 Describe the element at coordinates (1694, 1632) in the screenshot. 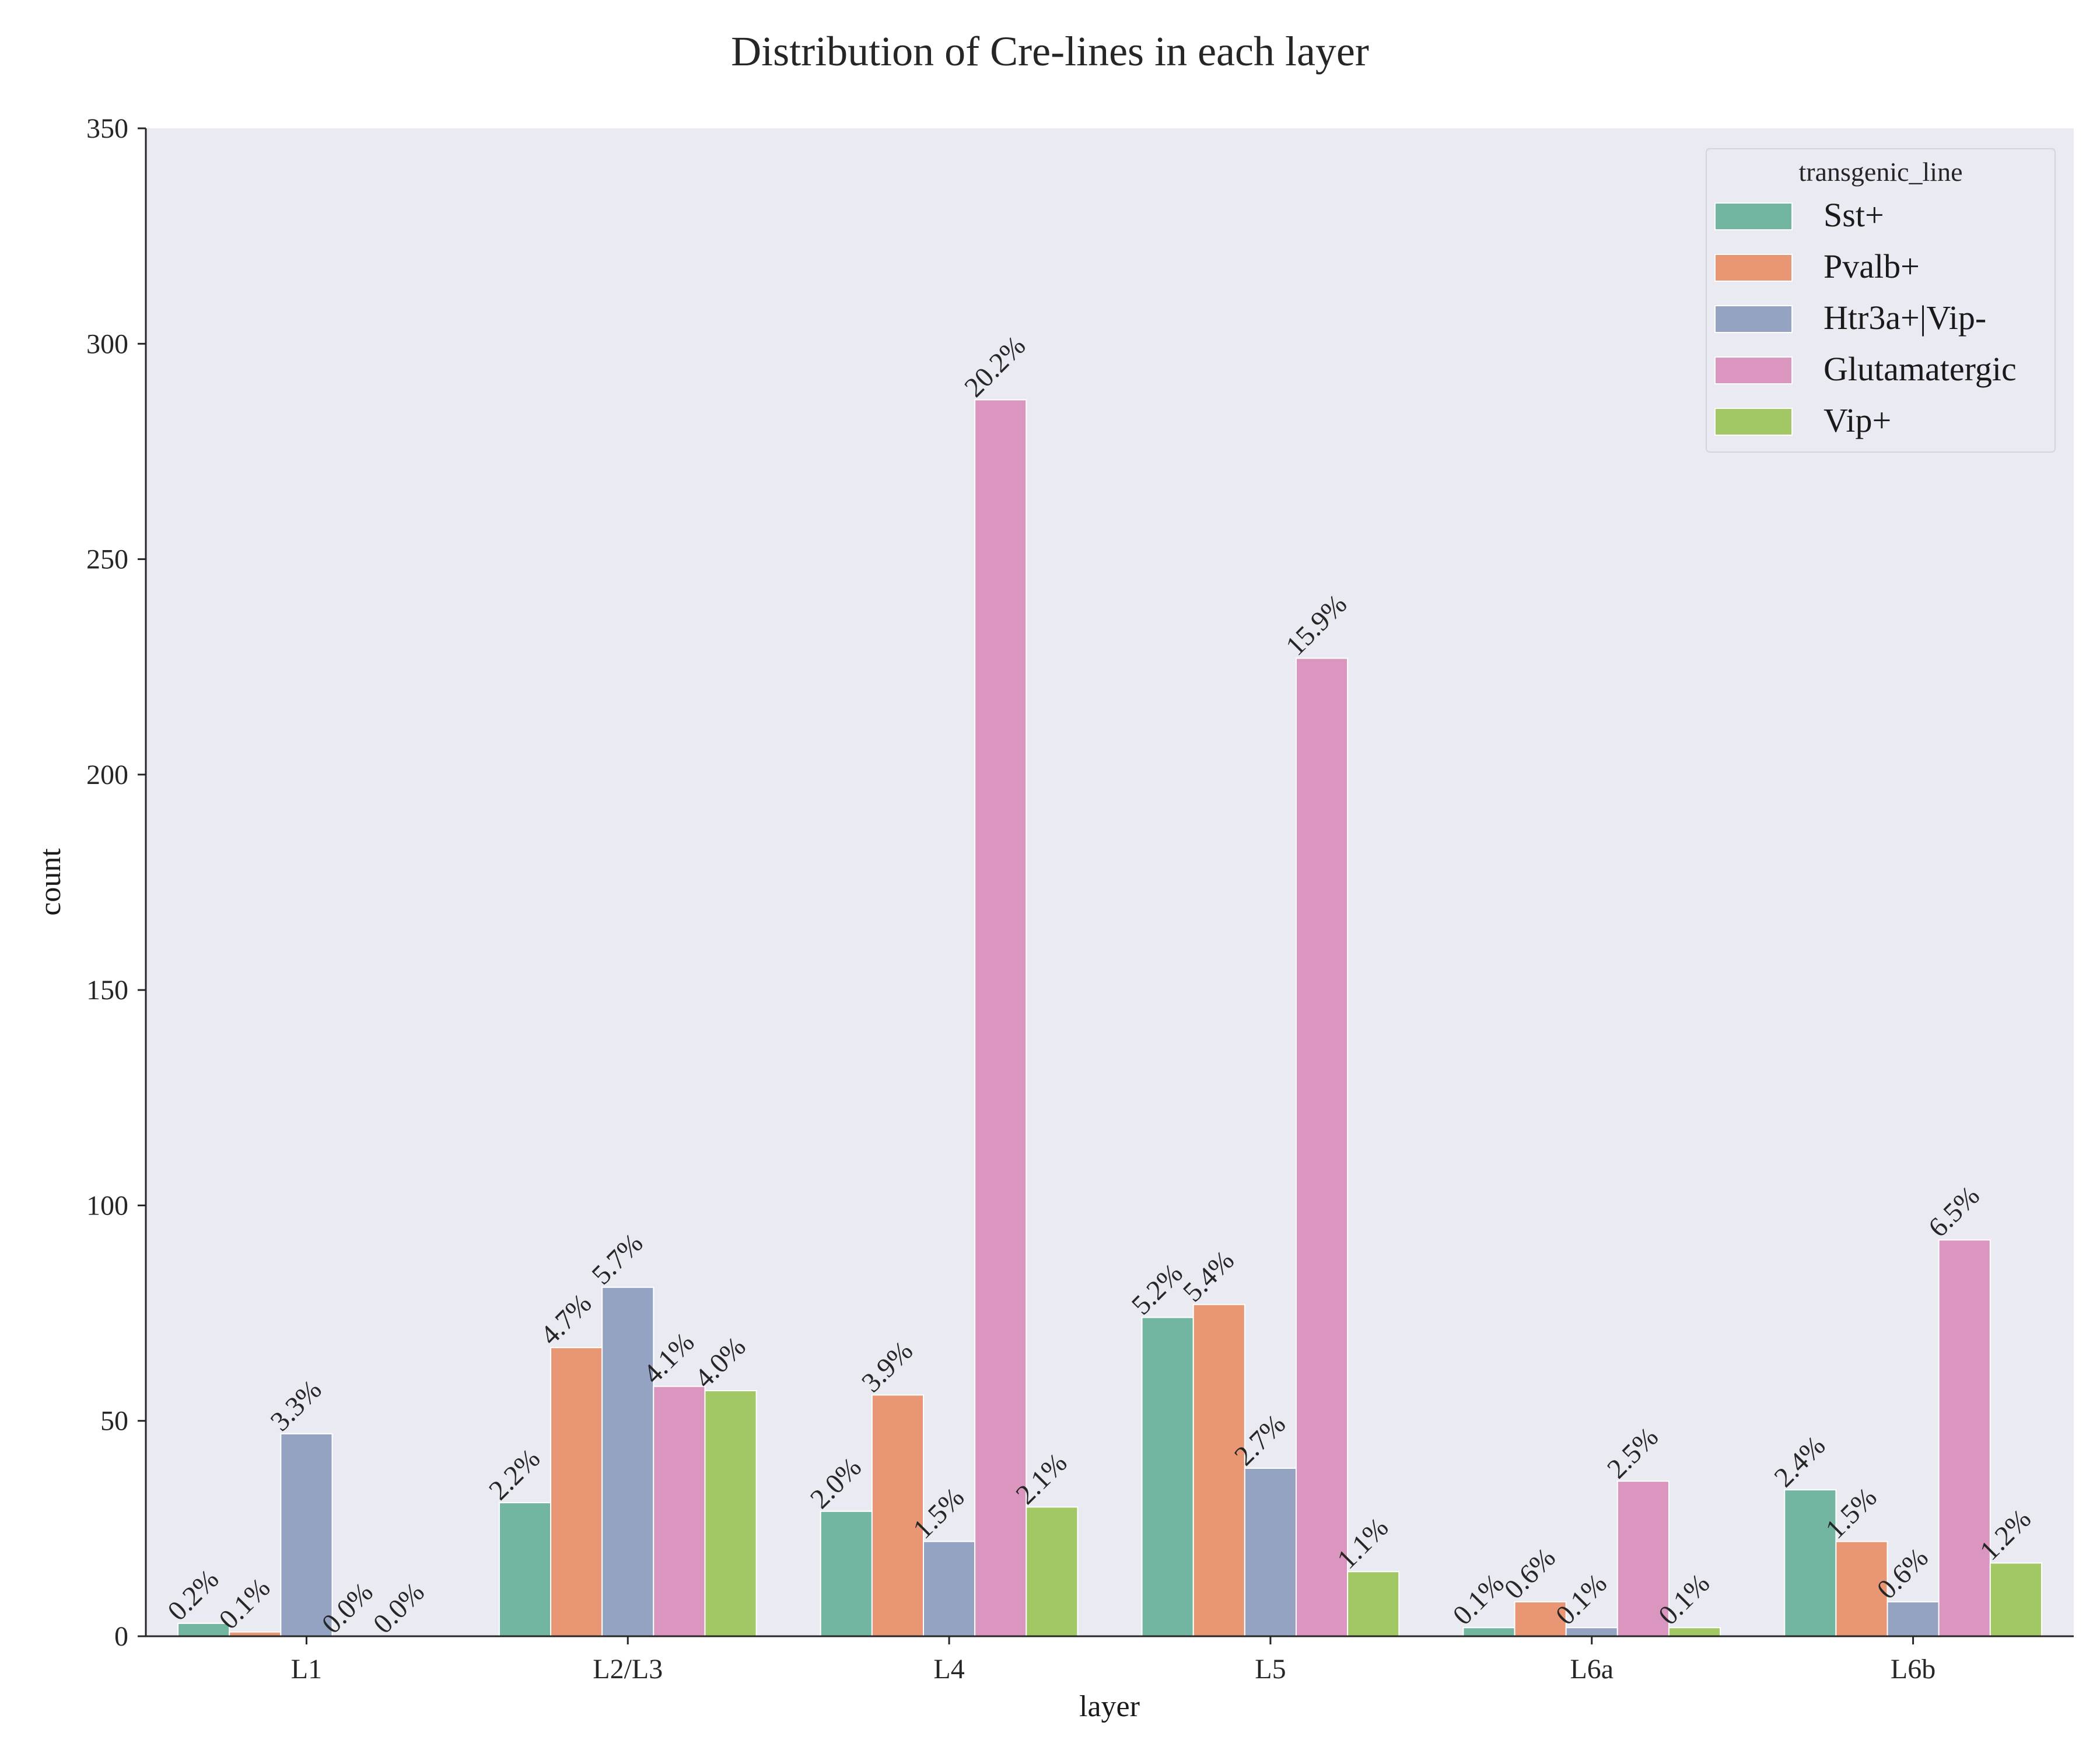

I see `bar-vip--l6a` at that location.